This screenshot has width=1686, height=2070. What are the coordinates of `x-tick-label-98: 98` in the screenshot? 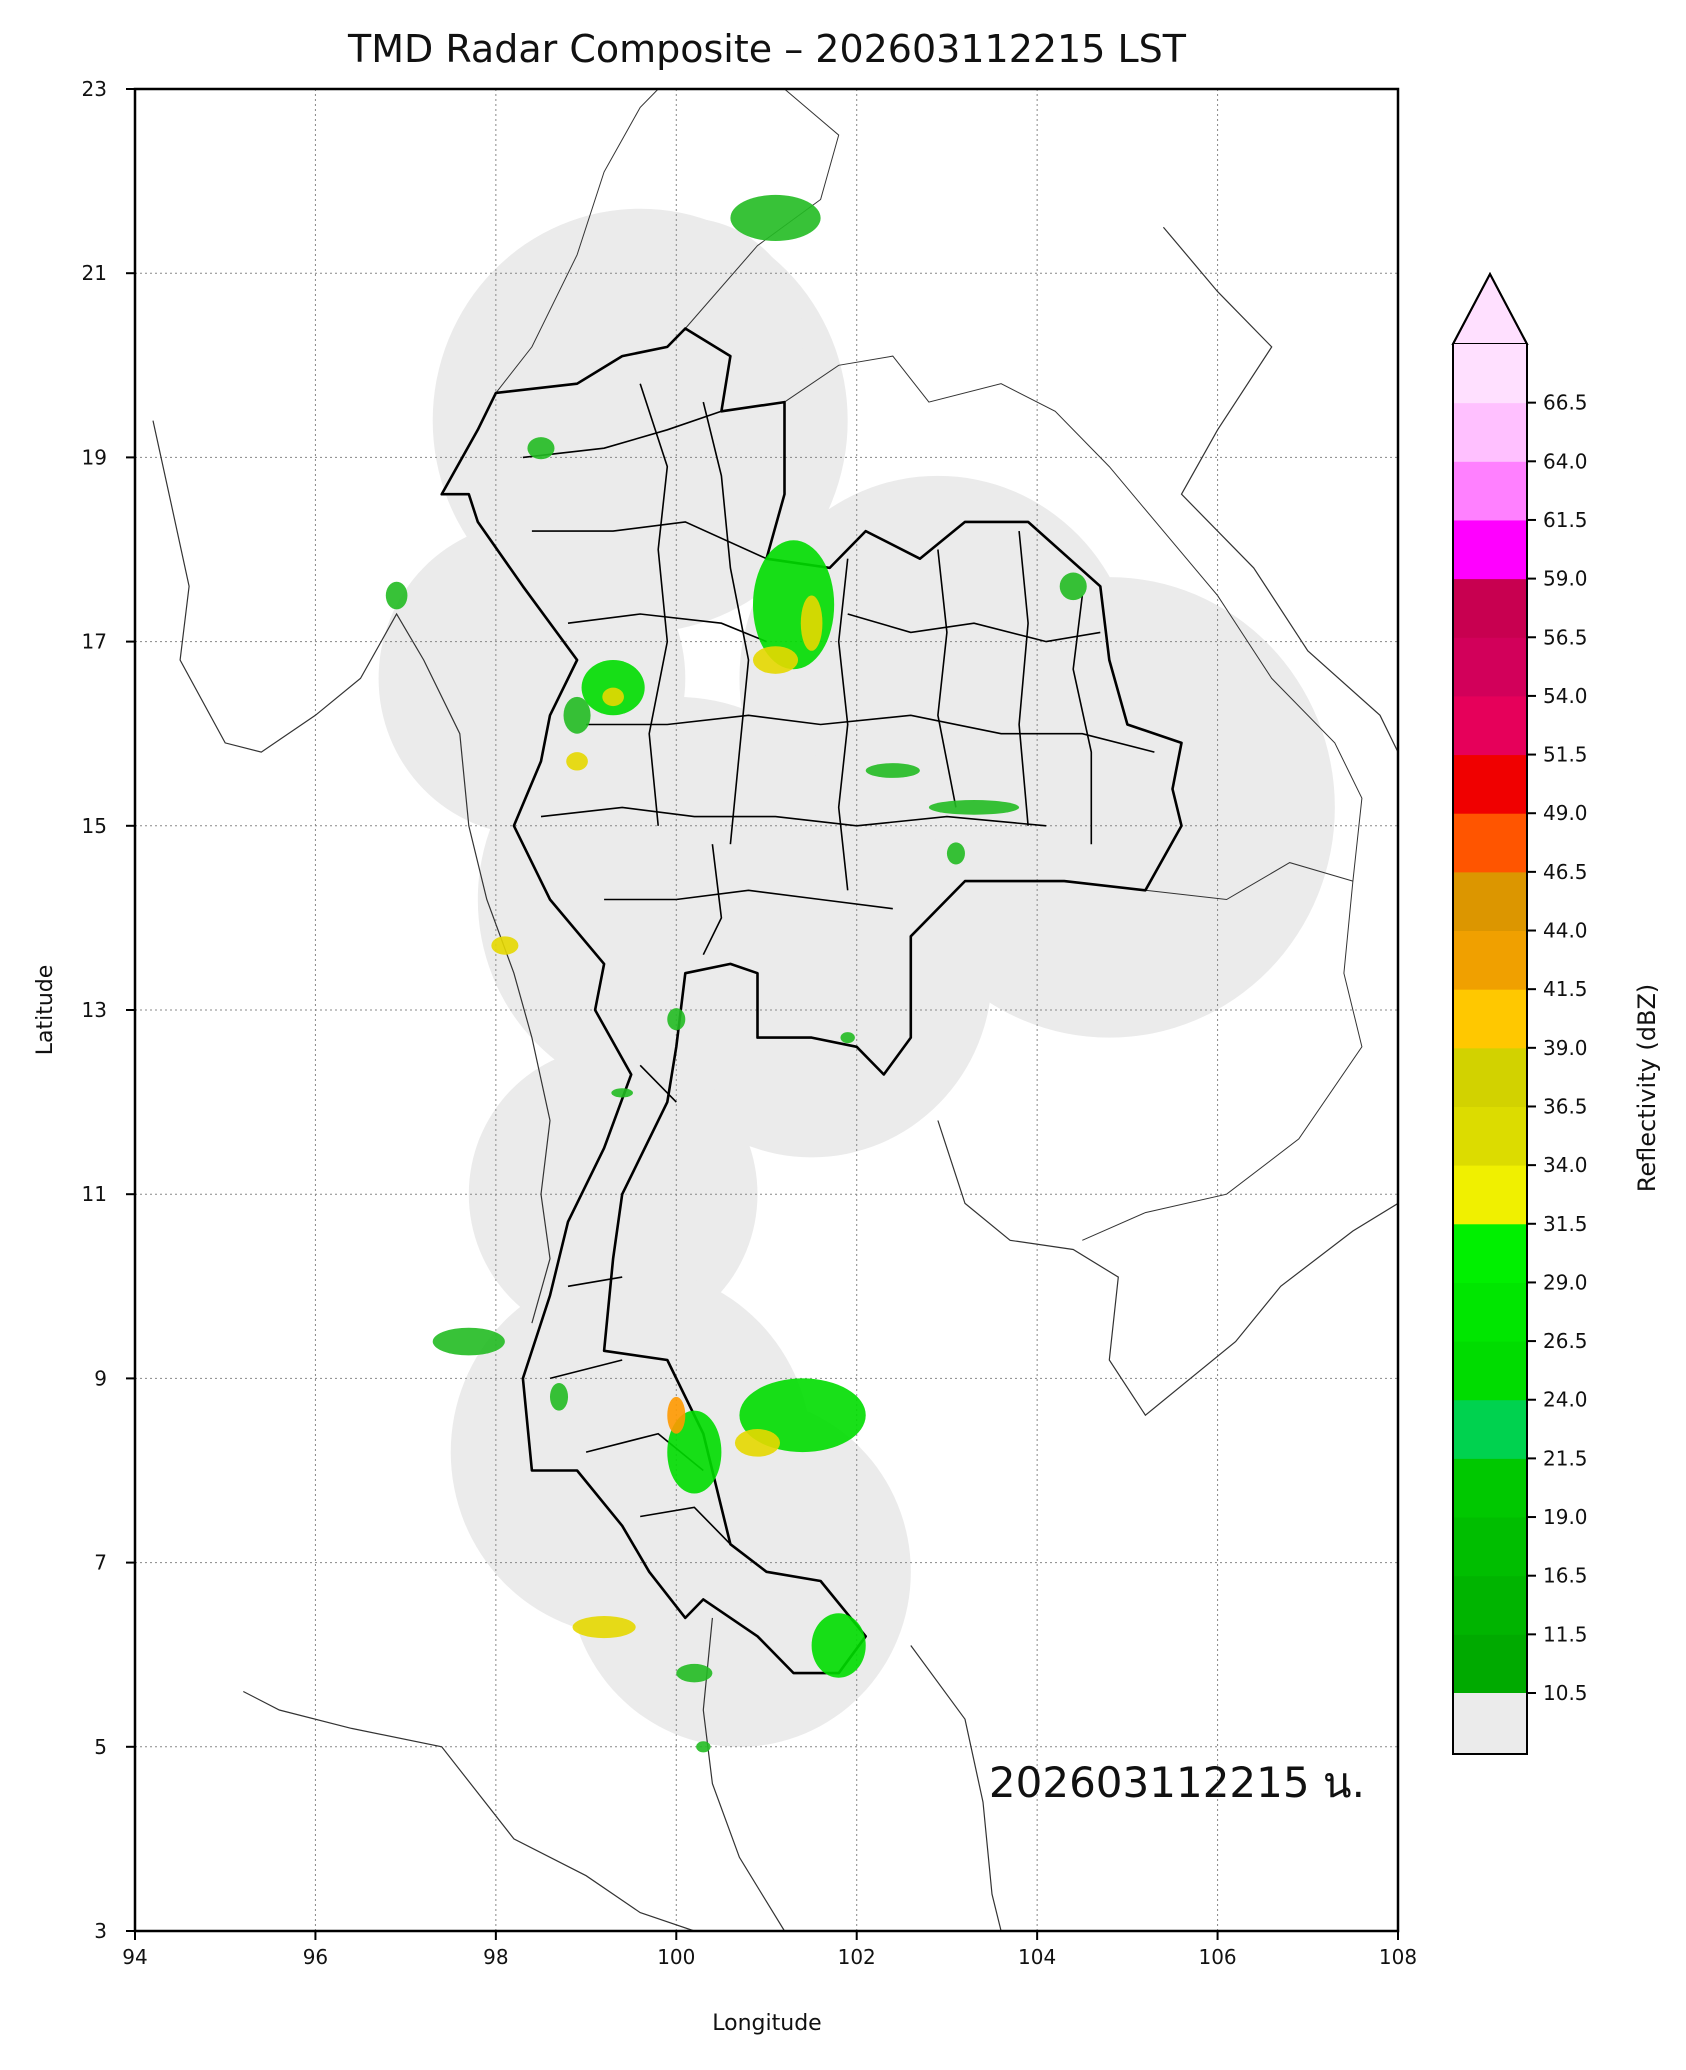 It's located at (495, 1957).